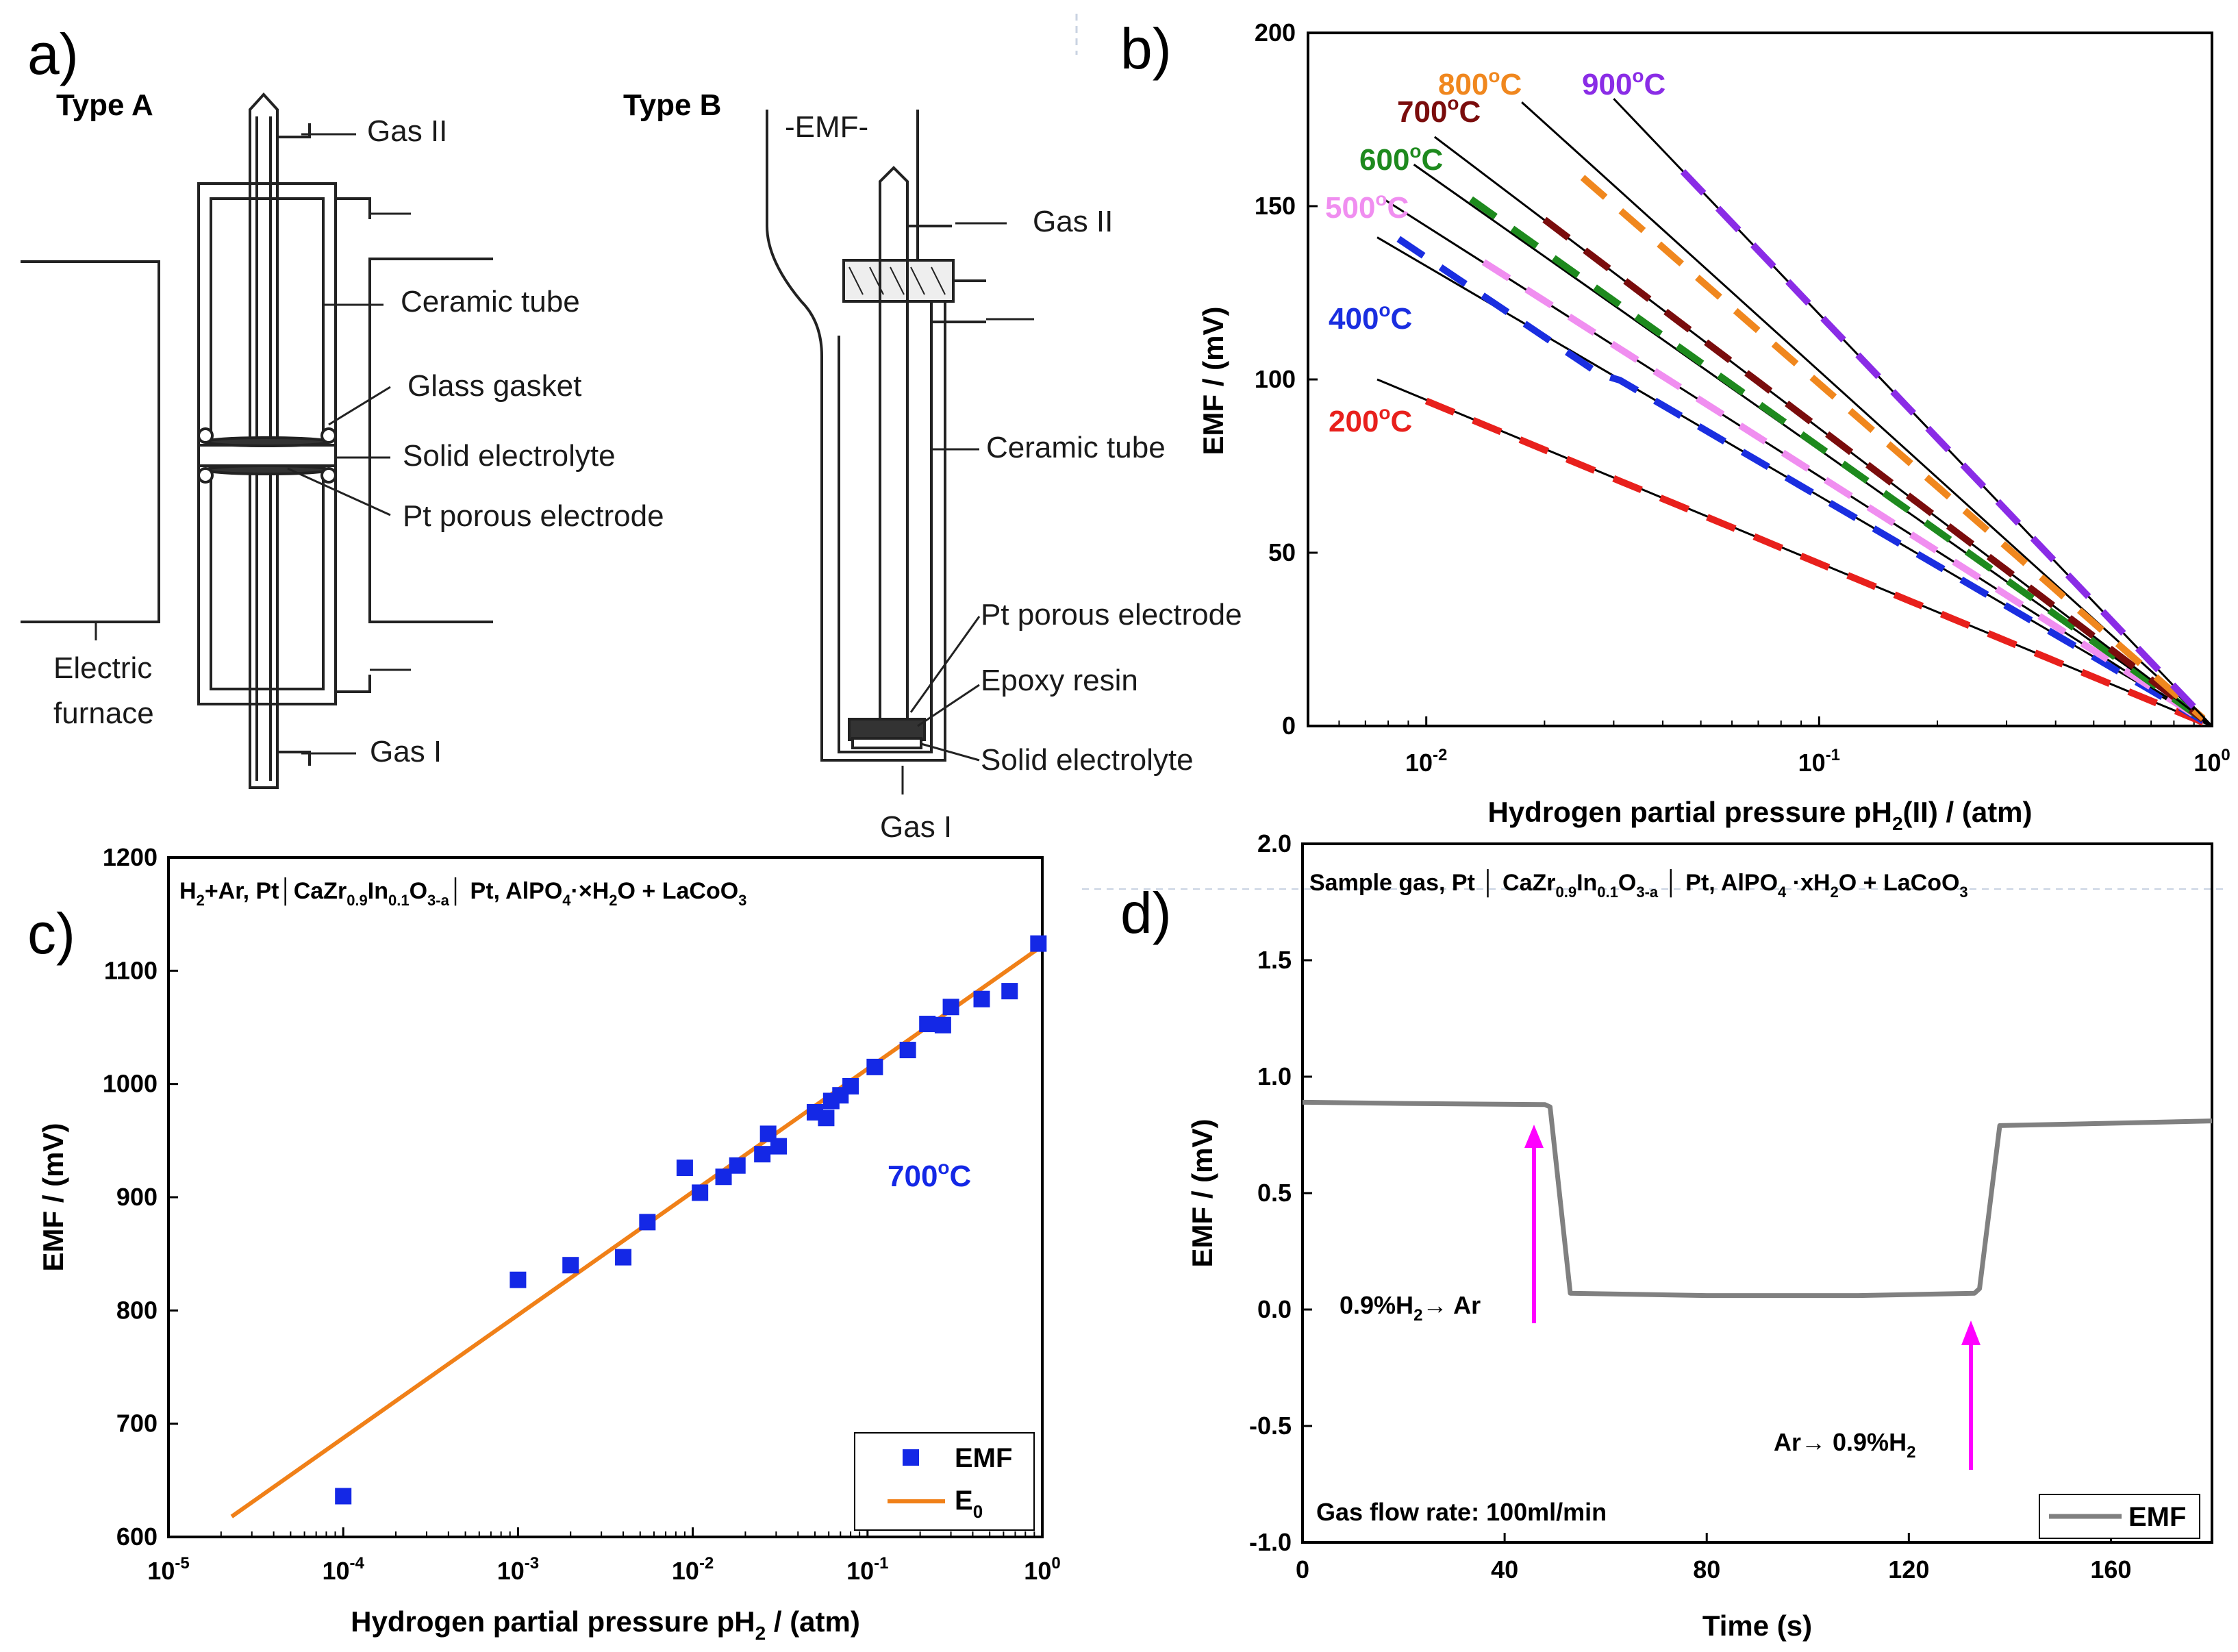 The height and width of the screenshot is (1652, 2238). Describe the element at coordinates (1819, 761) in the screenshot. I see `panel-b-x-tick-label: 10⁻¹` at that location.